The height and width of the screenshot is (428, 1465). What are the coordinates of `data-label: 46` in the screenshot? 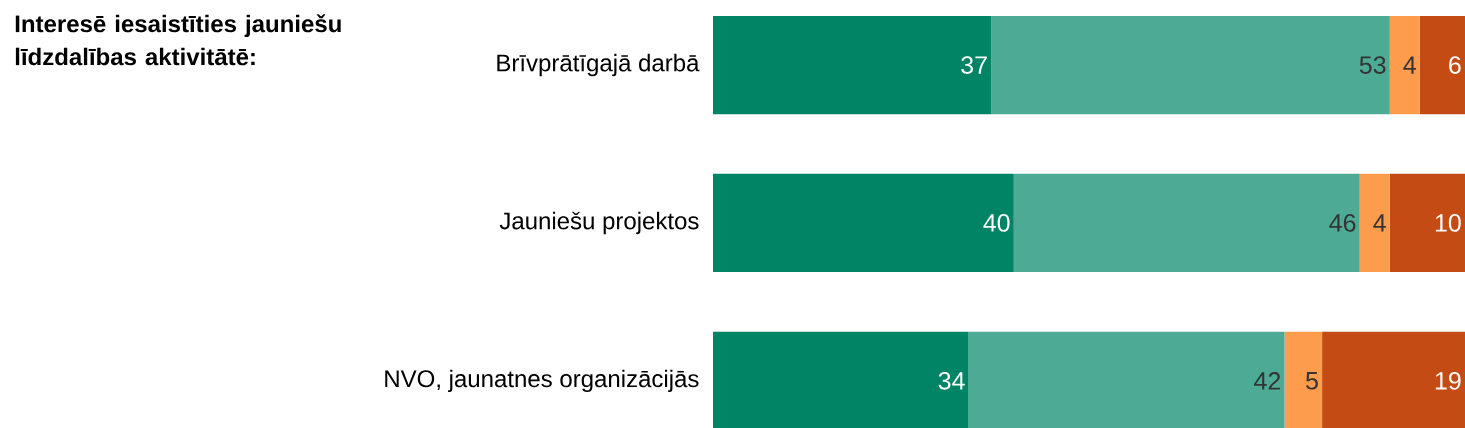 It's located at (1342, 223).